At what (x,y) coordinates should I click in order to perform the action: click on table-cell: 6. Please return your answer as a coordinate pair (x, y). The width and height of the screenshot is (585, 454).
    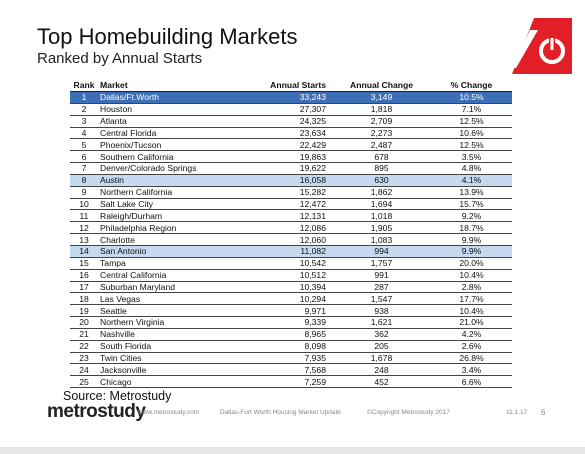
    Looking at the image, I should click on (84, 157).